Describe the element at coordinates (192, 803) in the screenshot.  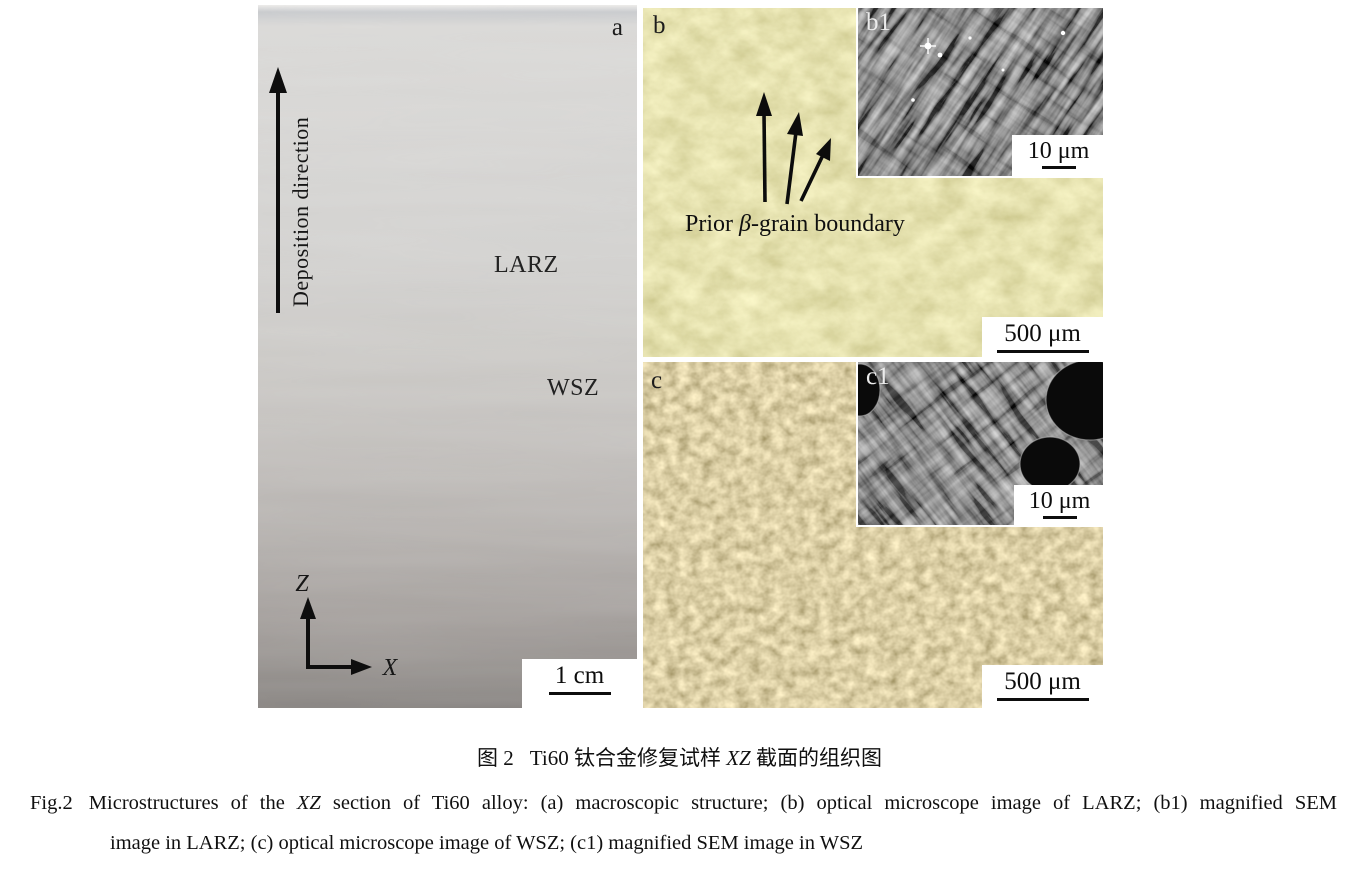
I see `caption-en-pre: Microstructures of the` at that location.